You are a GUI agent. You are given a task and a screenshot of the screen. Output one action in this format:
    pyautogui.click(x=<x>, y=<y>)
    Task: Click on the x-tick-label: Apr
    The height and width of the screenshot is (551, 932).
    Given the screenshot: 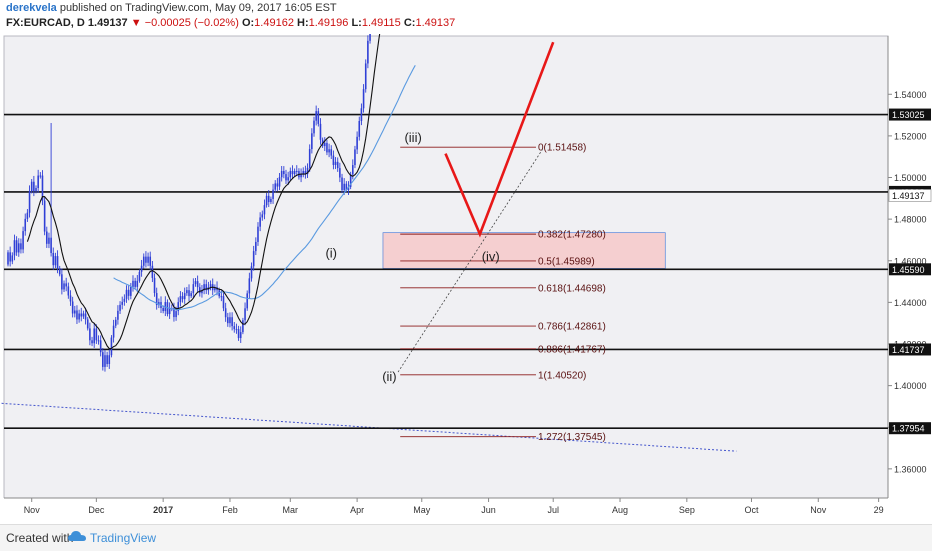 What is the action you would take?
    pyautogui.click(x=357, y=510)
    